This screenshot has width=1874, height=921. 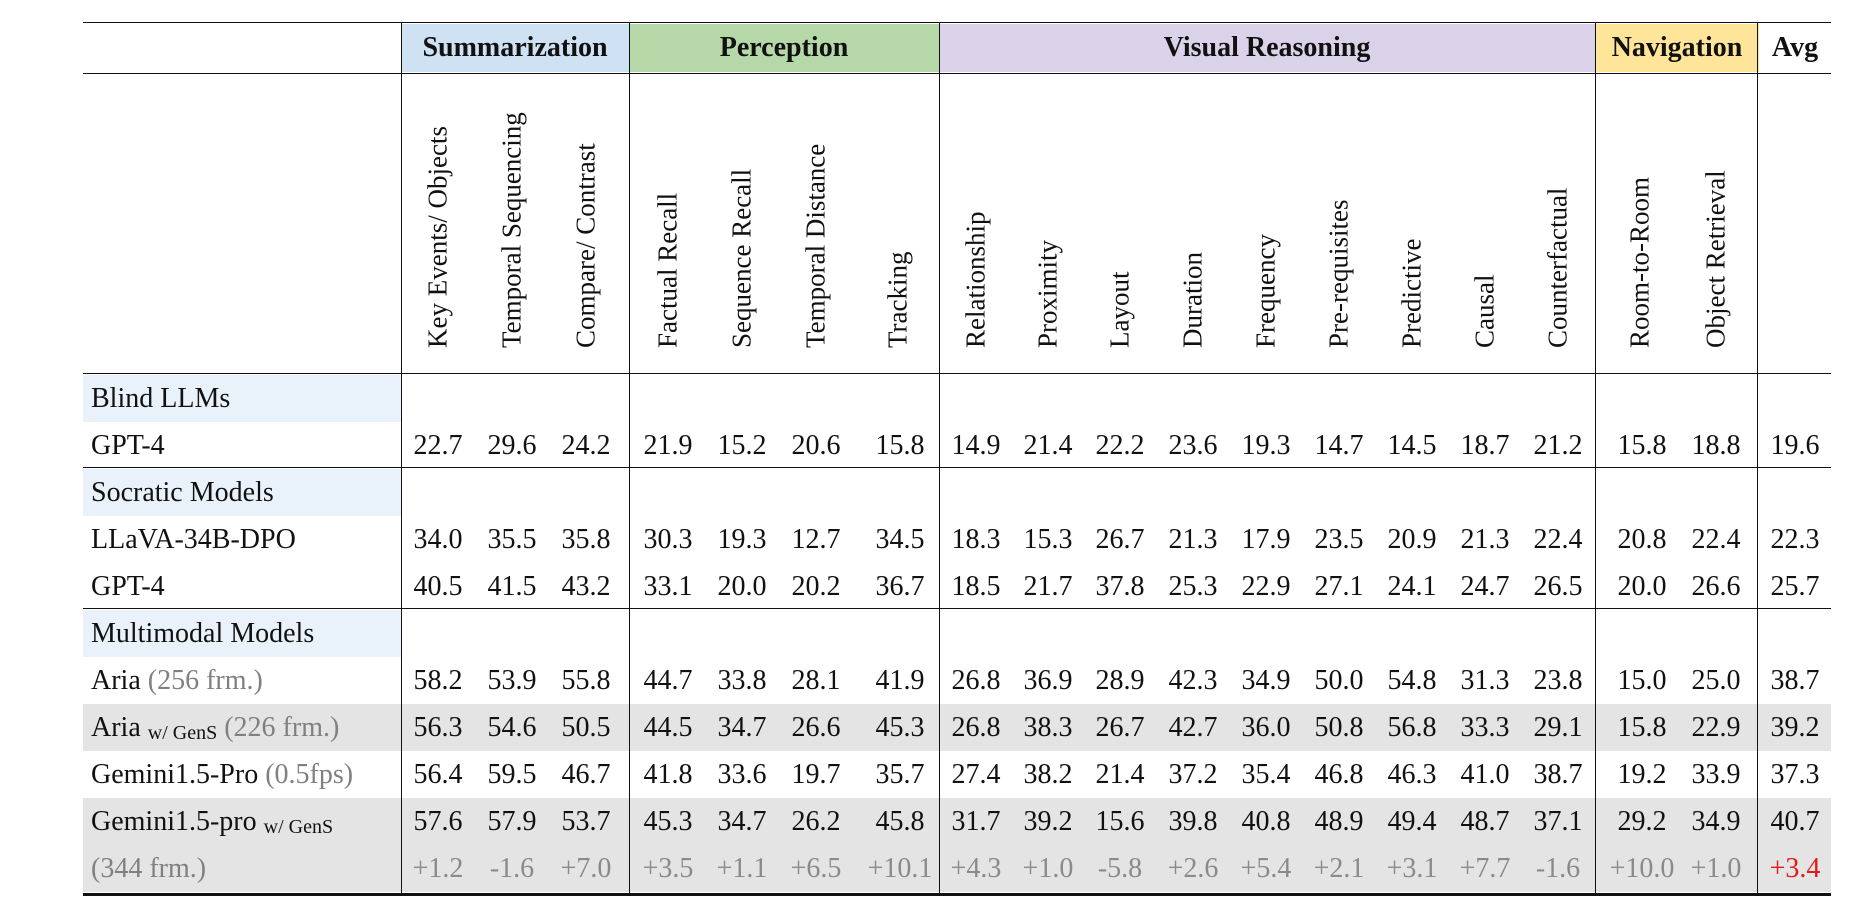 What do you see at coordinates (515, 48) in the screenshot?
I see `category-summarization: Summarization` at bounding box center [515, 48].